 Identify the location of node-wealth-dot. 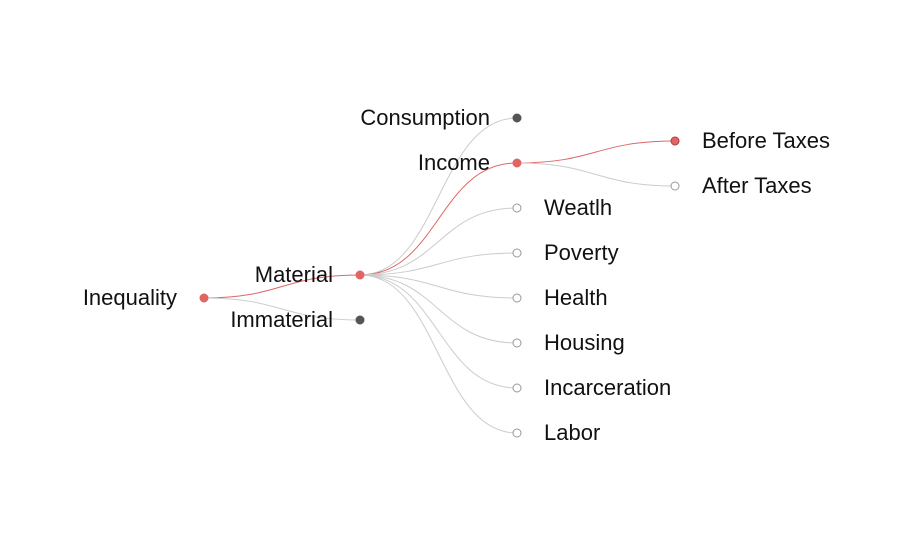
(517, 208).